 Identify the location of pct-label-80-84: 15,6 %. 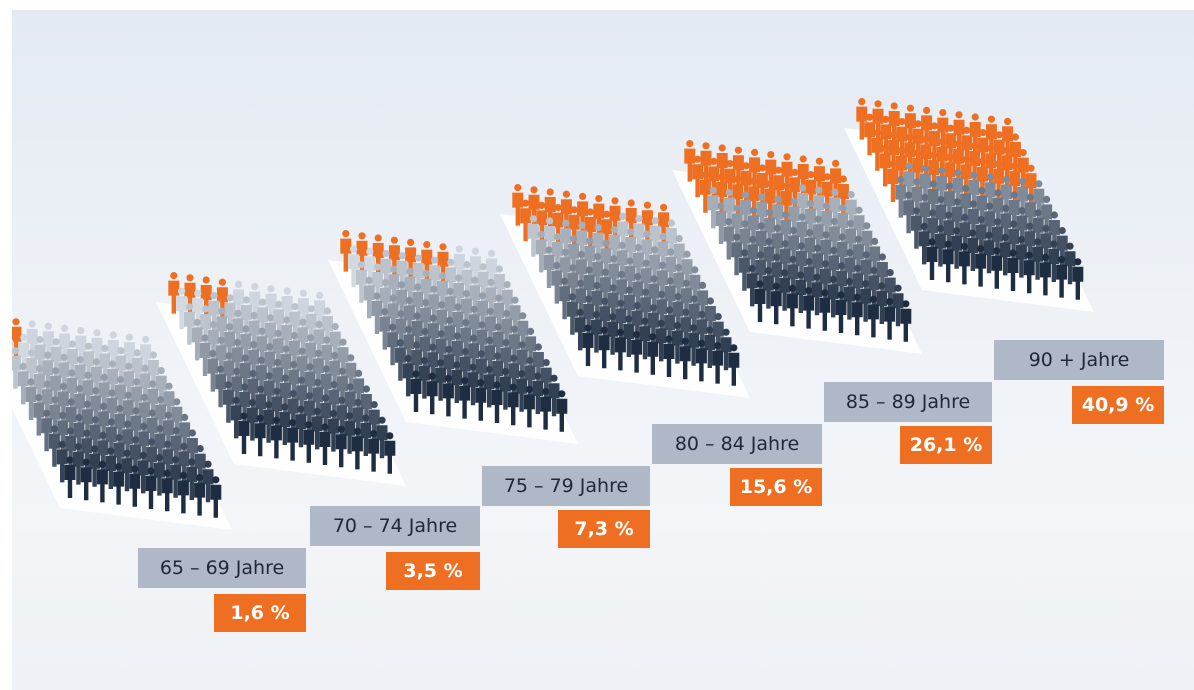
(776, 487).